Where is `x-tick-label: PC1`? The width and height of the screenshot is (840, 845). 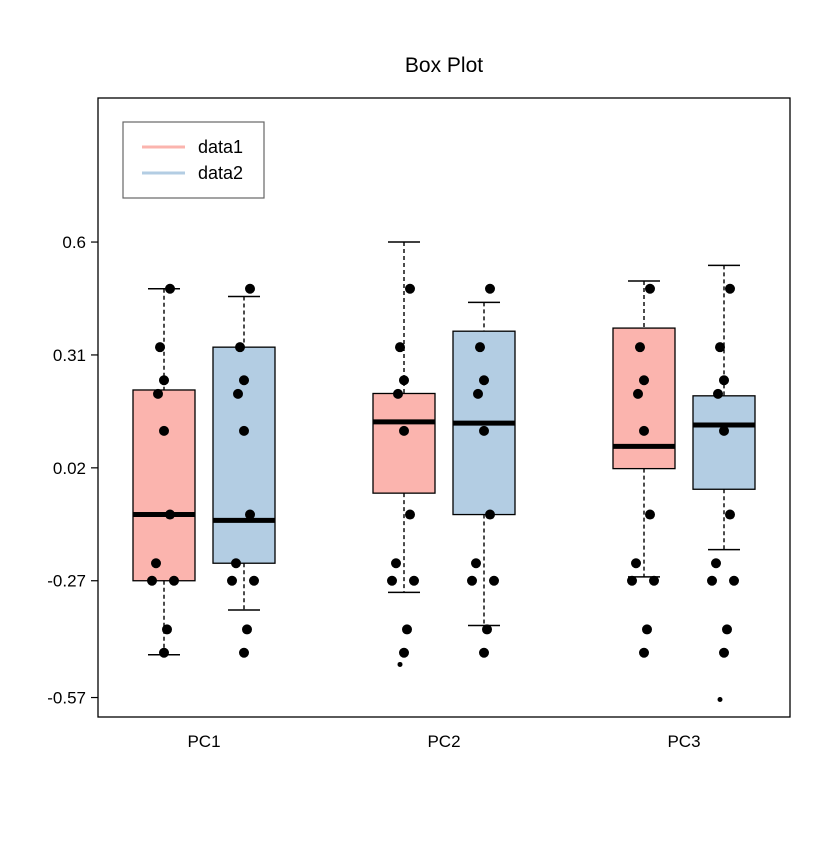
x-tick-label: PC1 is located at coordinates (203, 741).